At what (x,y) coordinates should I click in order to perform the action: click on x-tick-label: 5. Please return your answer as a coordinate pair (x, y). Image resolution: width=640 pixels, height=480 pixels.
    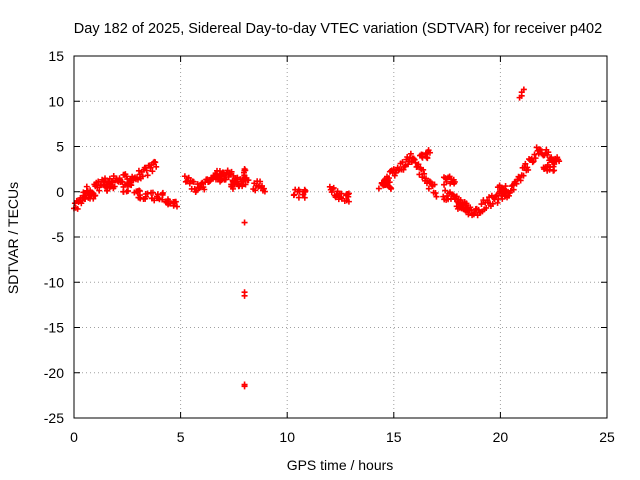
    Looking at the image, I should click on (181, 437).